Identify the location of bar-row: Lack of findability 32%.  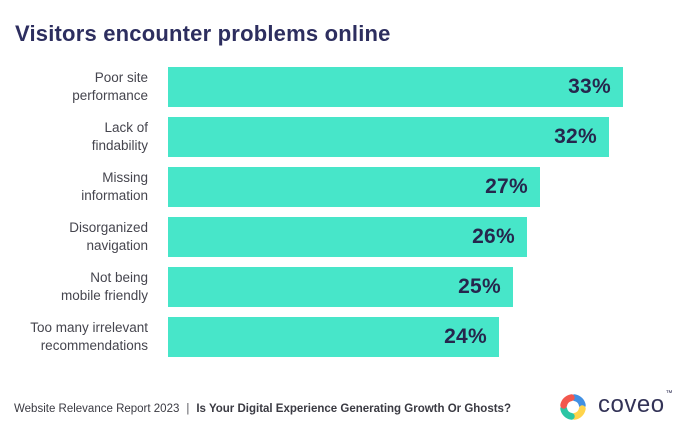
(347, 137).